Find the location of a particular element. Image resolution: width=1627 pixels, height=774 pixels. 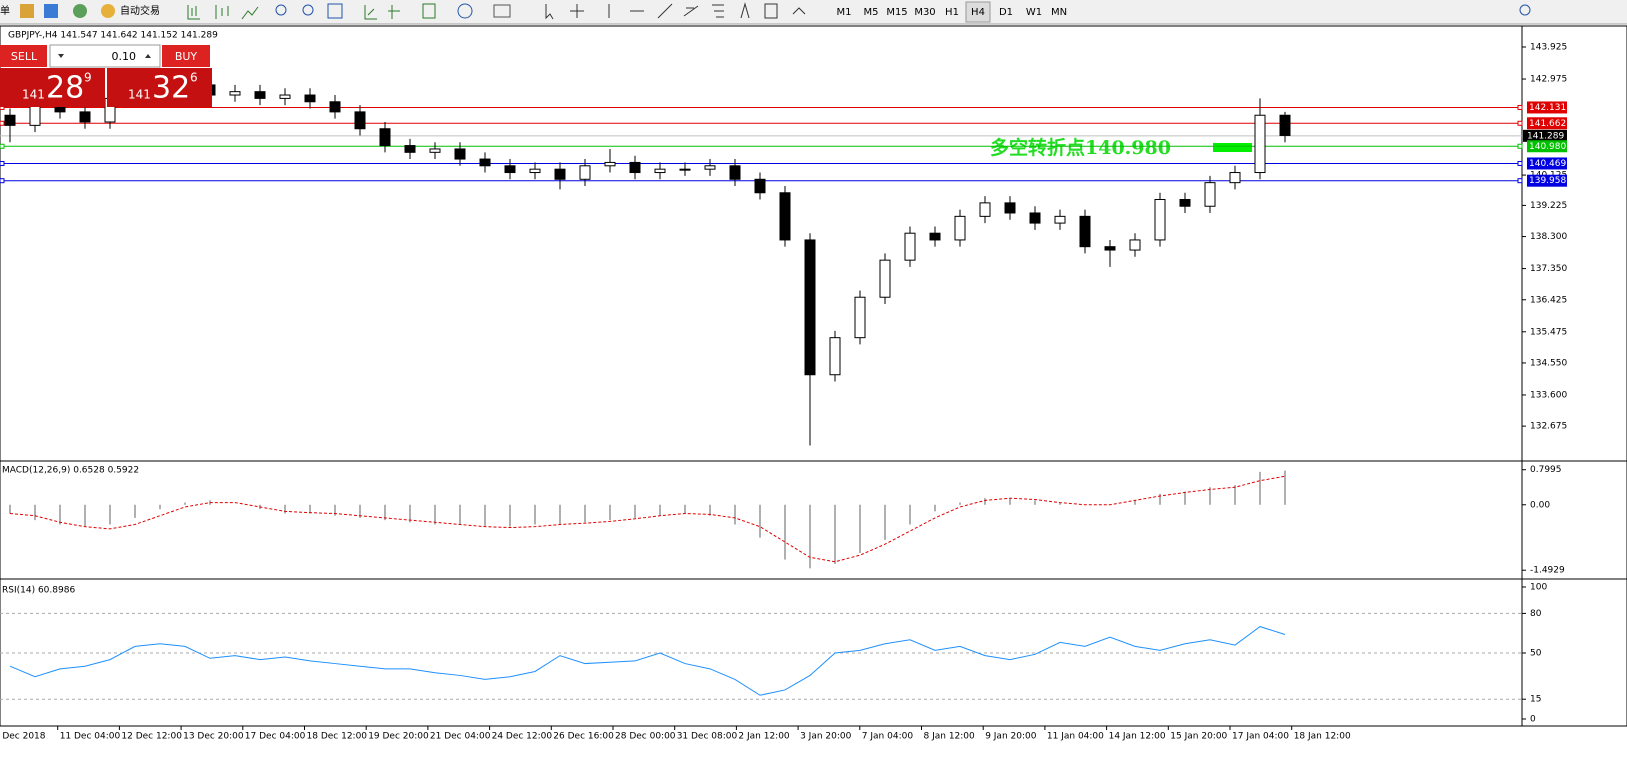

x-tick-label: 7 Jan 04:00 is located at coordinates (888, 737).